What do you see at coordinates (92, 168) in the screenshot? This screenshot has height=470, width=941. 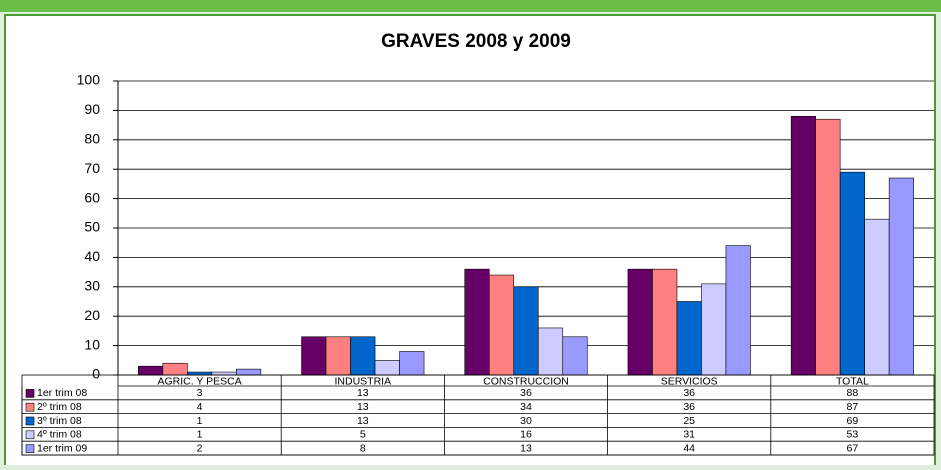 I see `y-tick-label: 70` at bounding box center [92, 168].